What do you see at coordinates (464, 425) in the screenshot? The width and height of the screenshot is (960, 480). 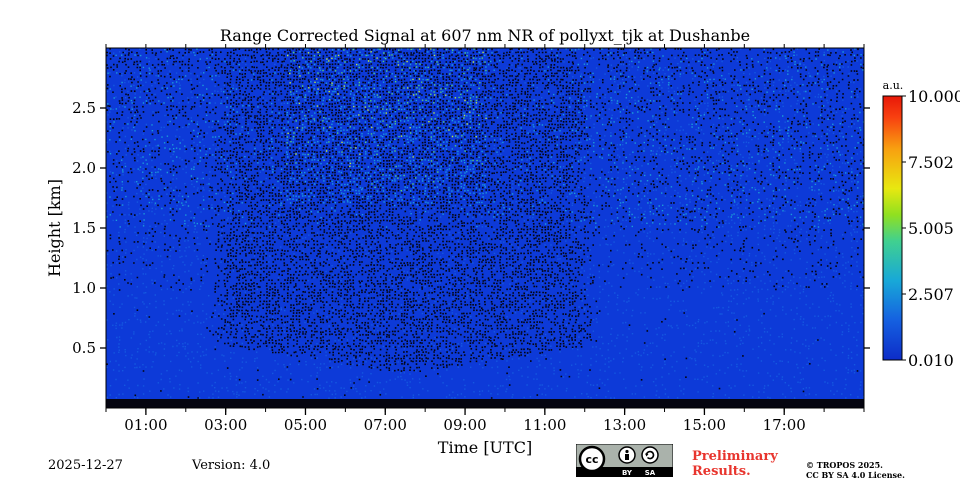 I see `x-tick-label: 09:00` at bounding box center [464, 425].